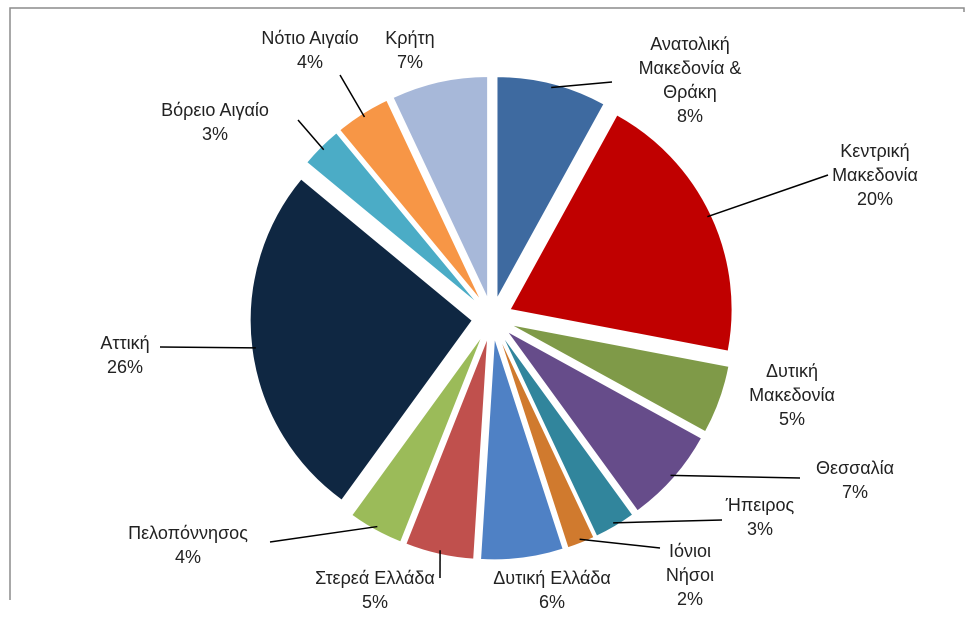 The width and height of the screenshot is (974, 620). What do you see at coordinates (760, 505) in the screenshot?
I see `category-label: Ήπειρος` at bounding box center [760, 505].